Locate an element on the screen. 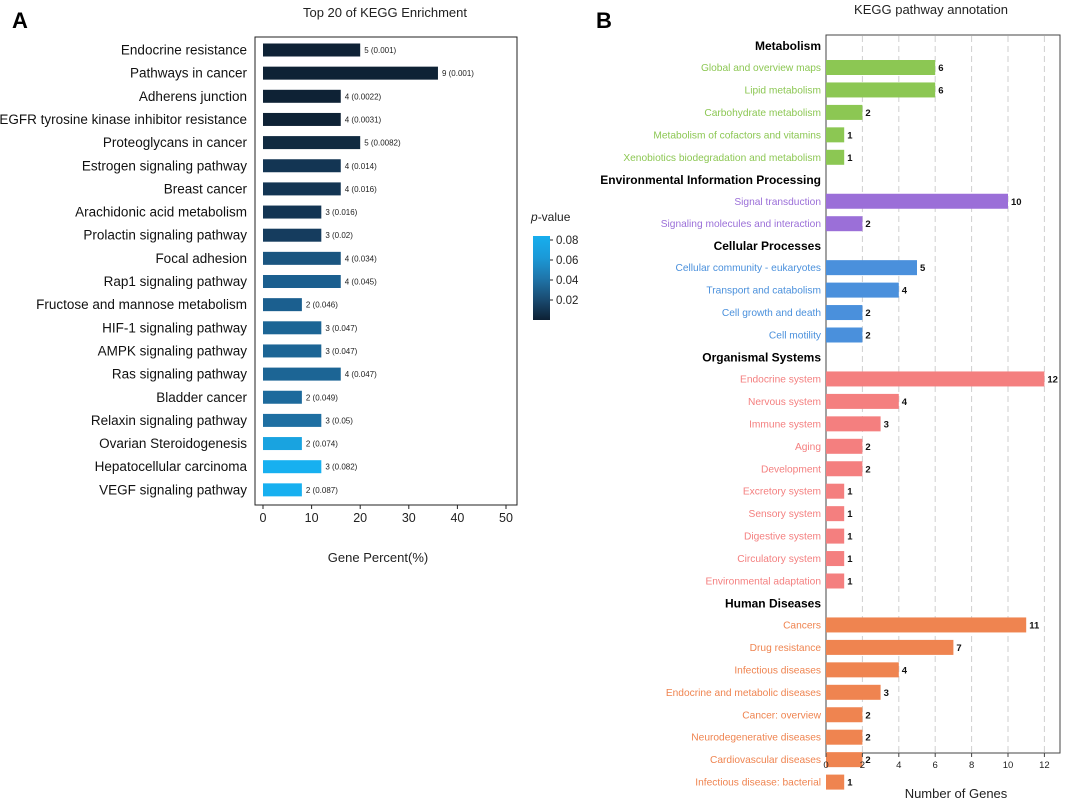 The width and height of the screenshot is (1072, 807). legend-colorbar is located at coordinates (541, 278).